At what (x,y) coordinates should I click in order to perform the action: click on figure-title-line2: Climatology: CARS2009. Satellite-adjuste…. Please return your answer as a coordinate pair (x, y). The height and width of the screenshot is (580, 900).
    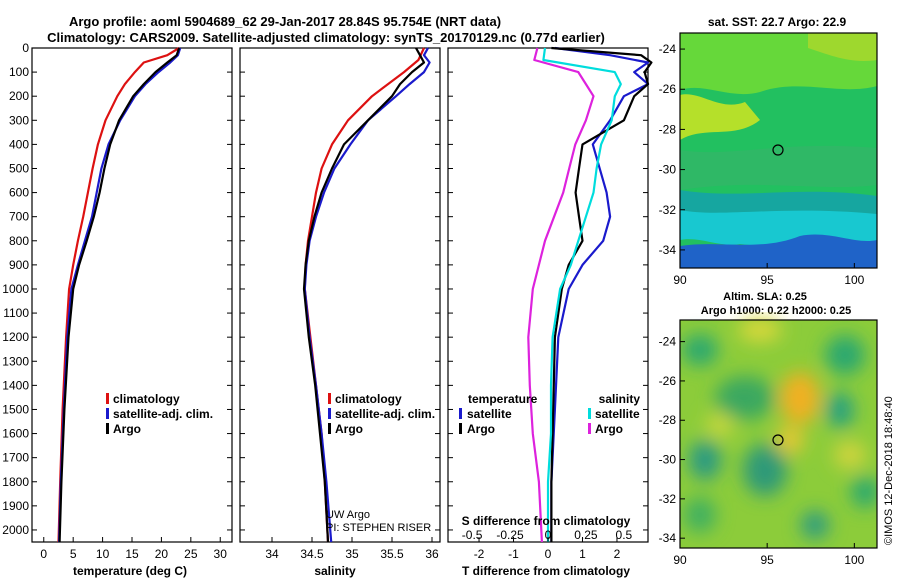
    Looking at the image, I should click on (326, 37).